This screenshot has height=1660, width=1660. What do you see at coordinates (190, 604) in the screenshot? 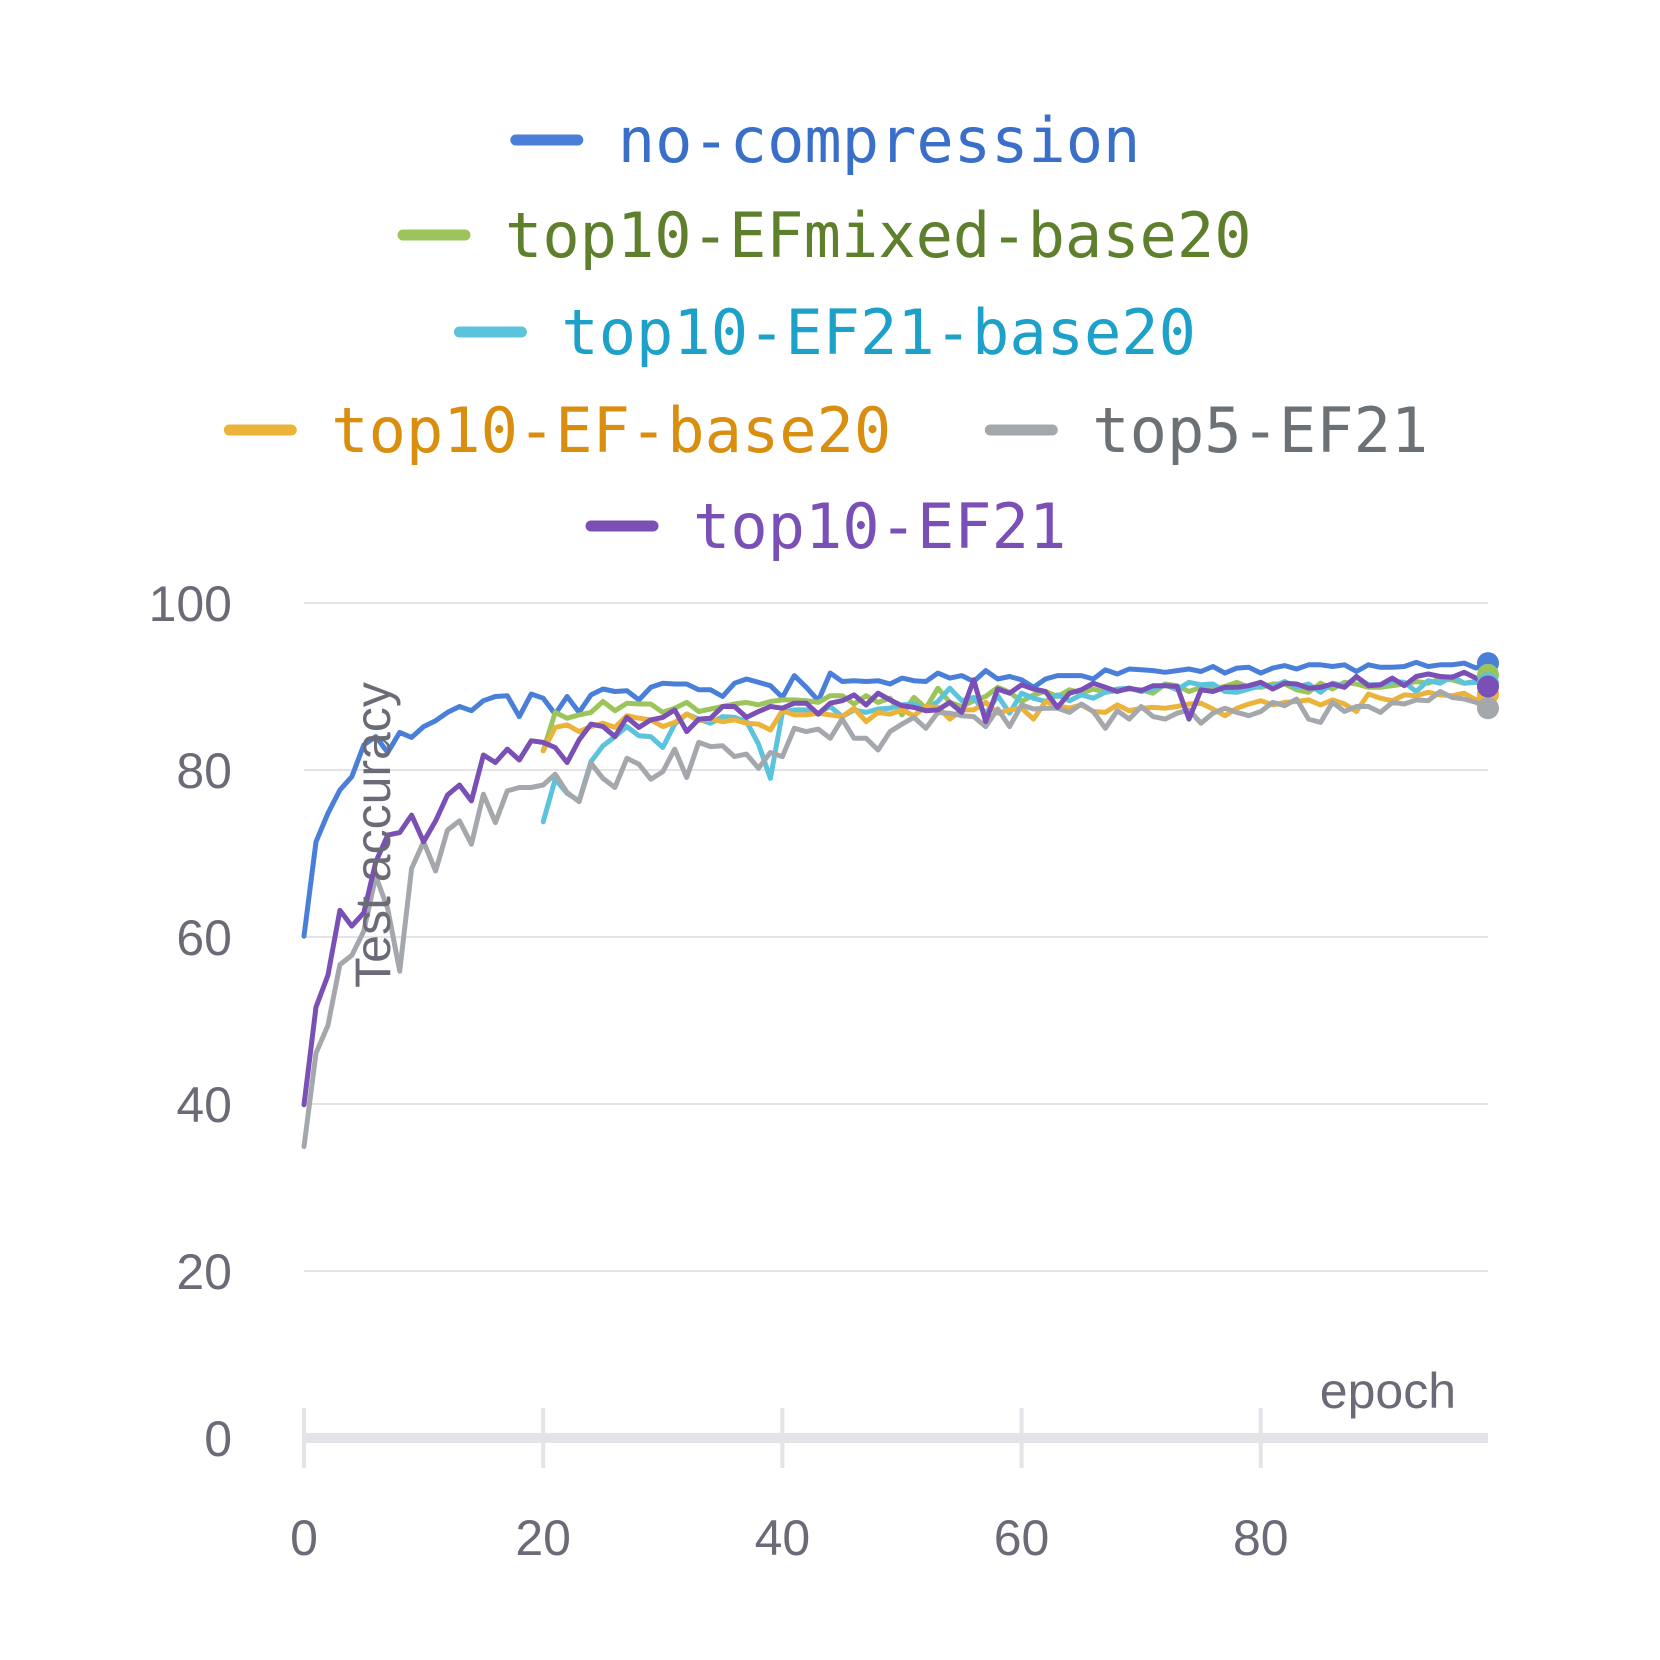
I see `y-tick-label: 100` at bounding box center [190, 604].